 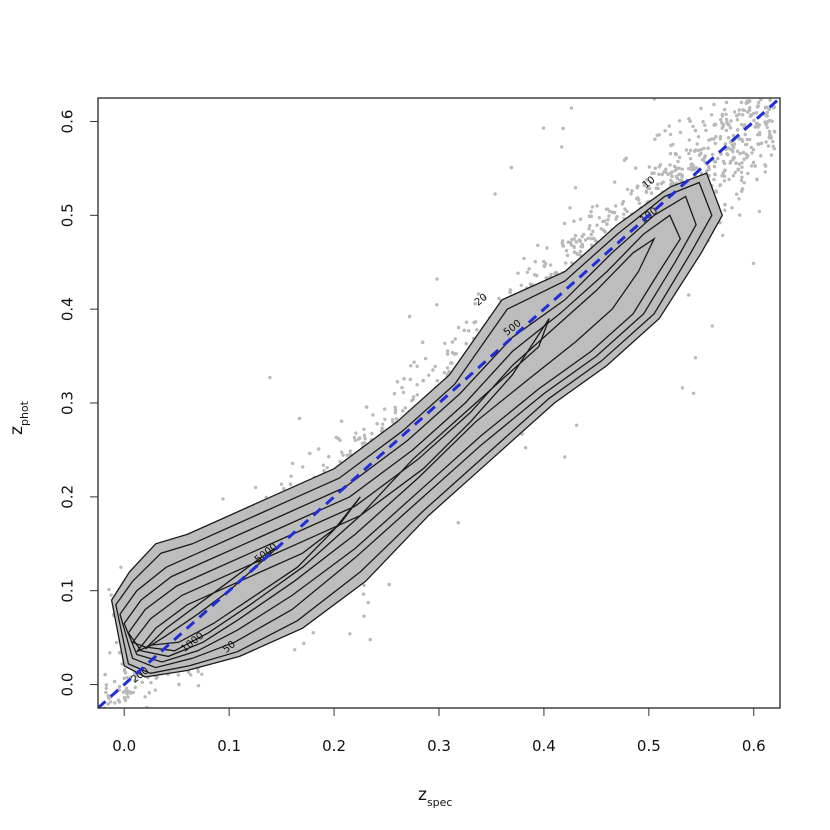 I want to click on x-tick-label: 0.3, so click(x=439, y=746).